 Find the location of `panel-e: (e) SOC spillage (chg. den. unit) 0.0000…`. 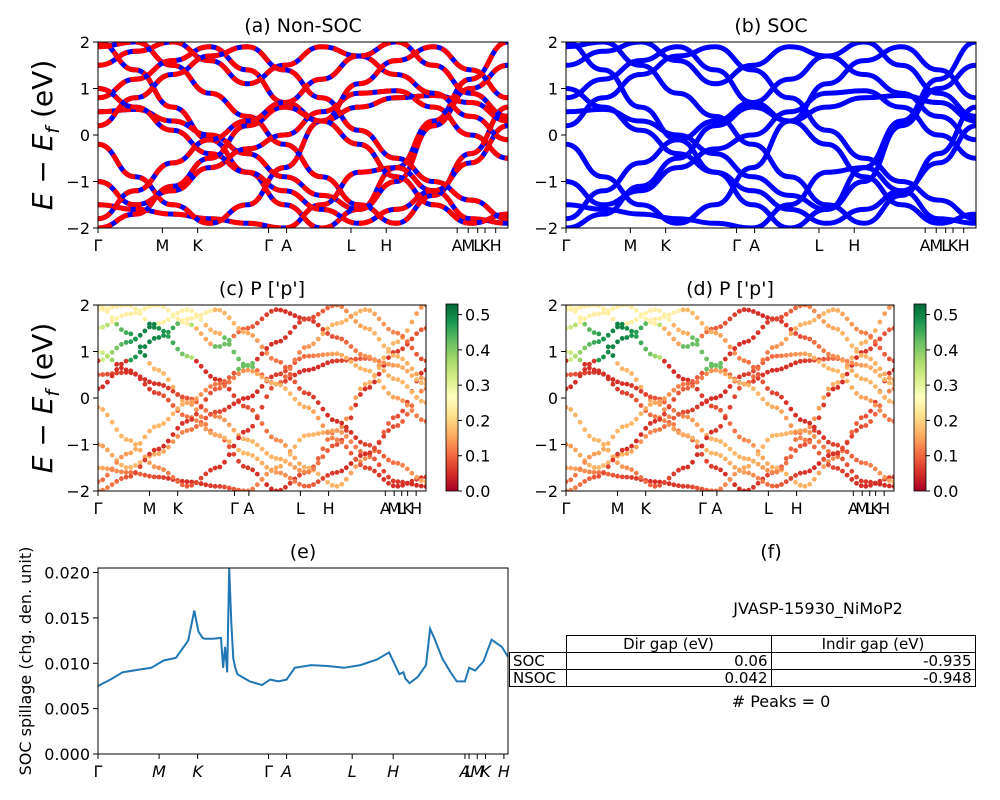

panel-e: (e) SOC spillage (chg. den. unit) 0.0000… is located at coordinates (263, 661).